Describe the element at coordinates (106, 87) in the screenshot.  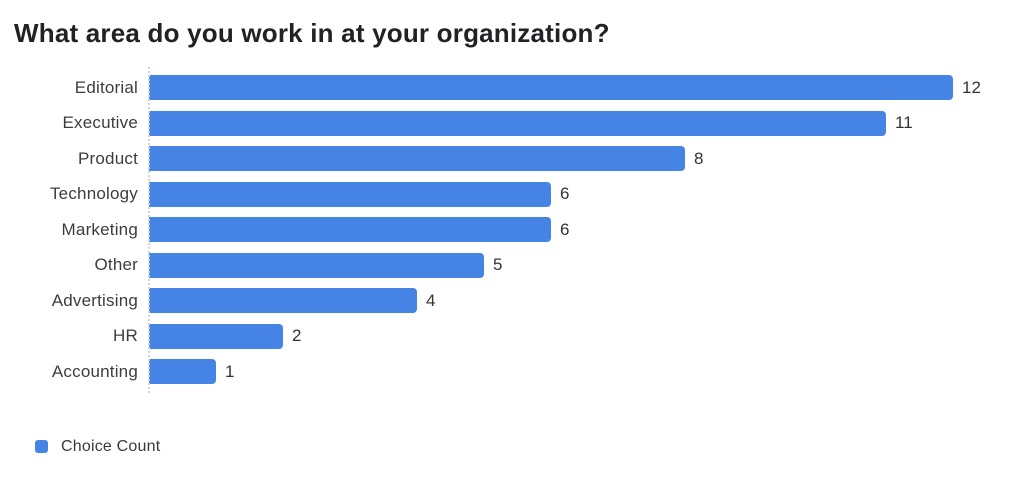
I see `category-label: Editorial` at that location.